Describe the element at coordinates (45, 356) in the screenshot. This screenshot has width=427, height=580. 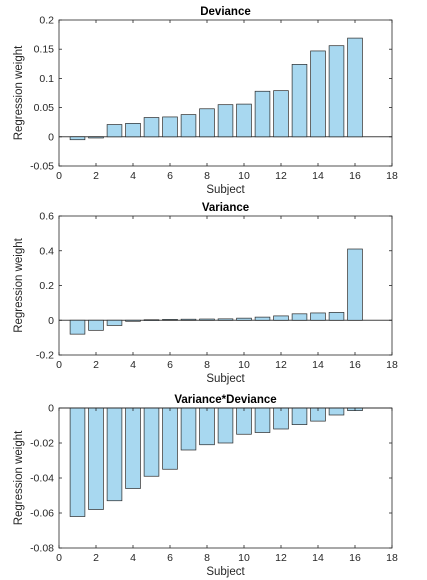
I see `y-tick-label: -0.2` at that location.